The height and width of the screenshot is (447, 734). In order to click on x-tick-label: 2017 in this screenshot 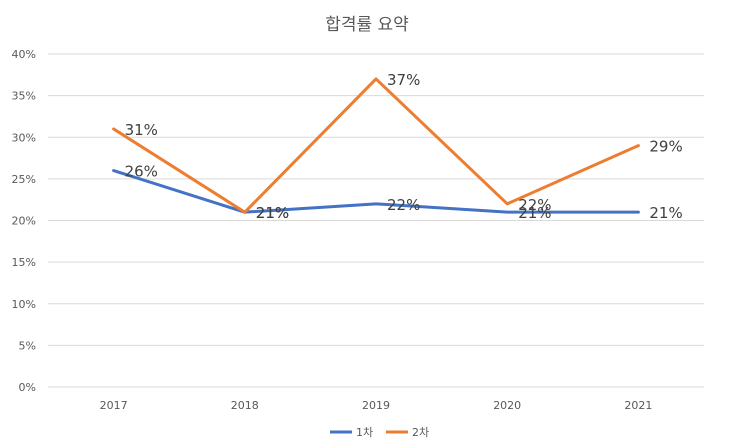, I will do `click(114, 405)`.